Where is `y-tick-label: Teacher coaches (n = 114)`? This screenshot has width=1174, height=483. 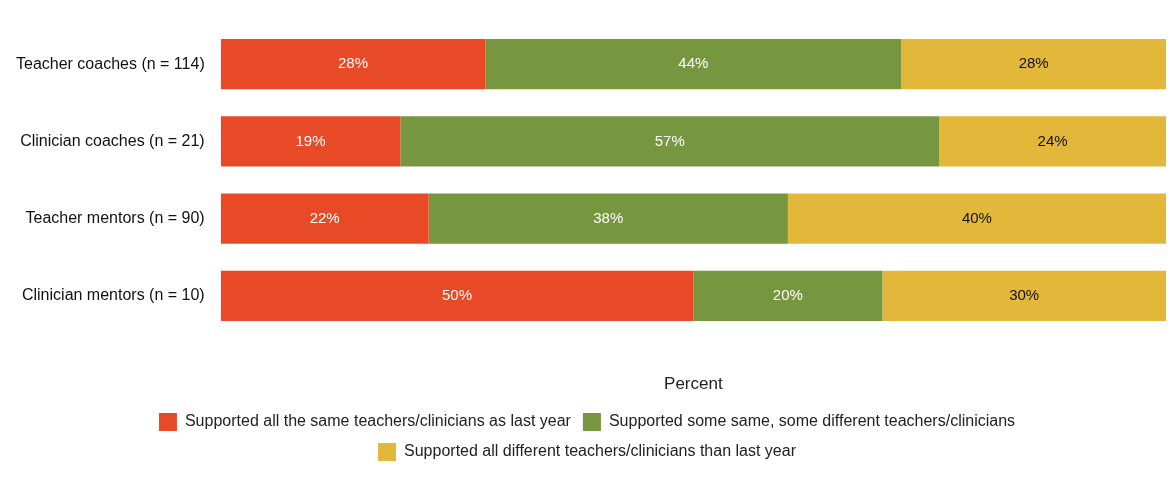 y-tick-label: Teacher coaches (n = 114) is located at coordinates (110, 63).